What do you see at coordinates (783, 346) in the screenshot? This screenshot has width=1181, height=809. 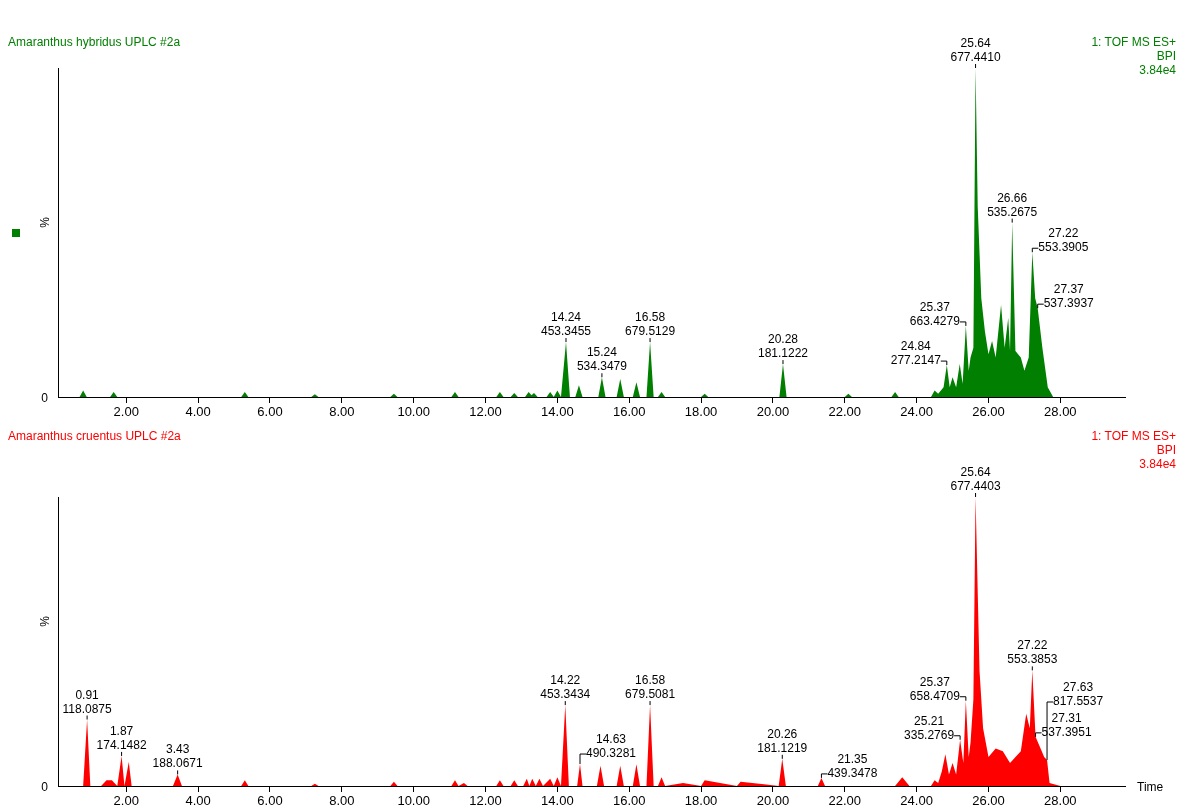 I see `annotation: 20.28 181.1222` at bounding box center [783, 346].